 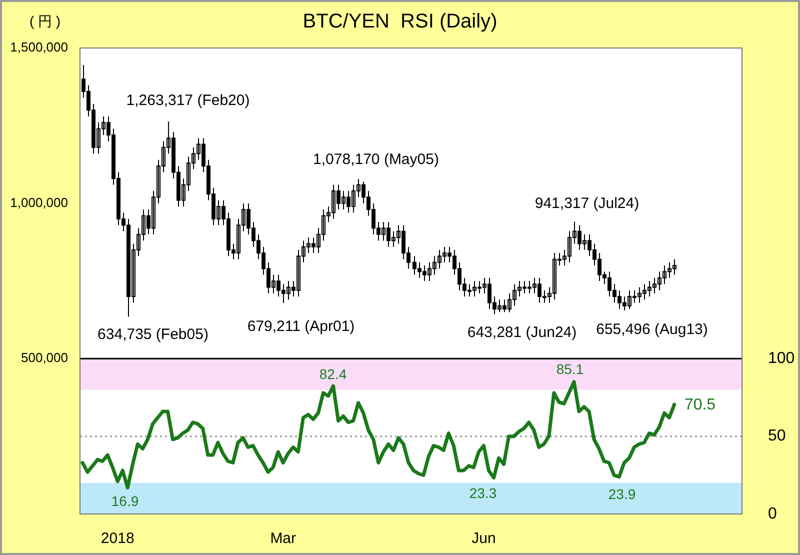 I want to click on annotation: 23.3, so click(x=483, y=492).